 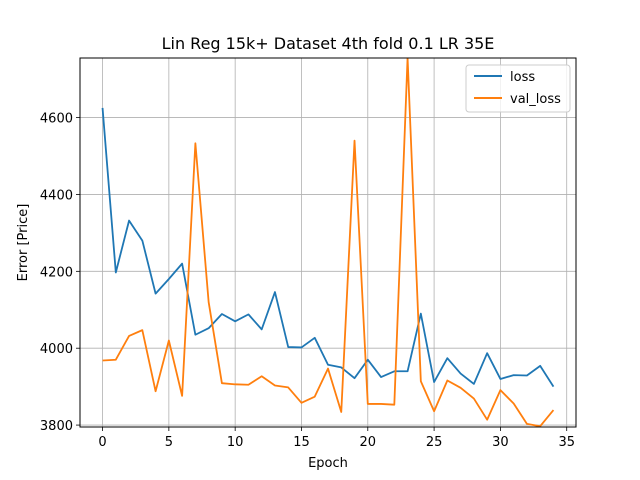 What do you see at coordinates (56, 426) in the screenshot?
I see `y-tick-label: 3800` at bounding box center [56, 426].